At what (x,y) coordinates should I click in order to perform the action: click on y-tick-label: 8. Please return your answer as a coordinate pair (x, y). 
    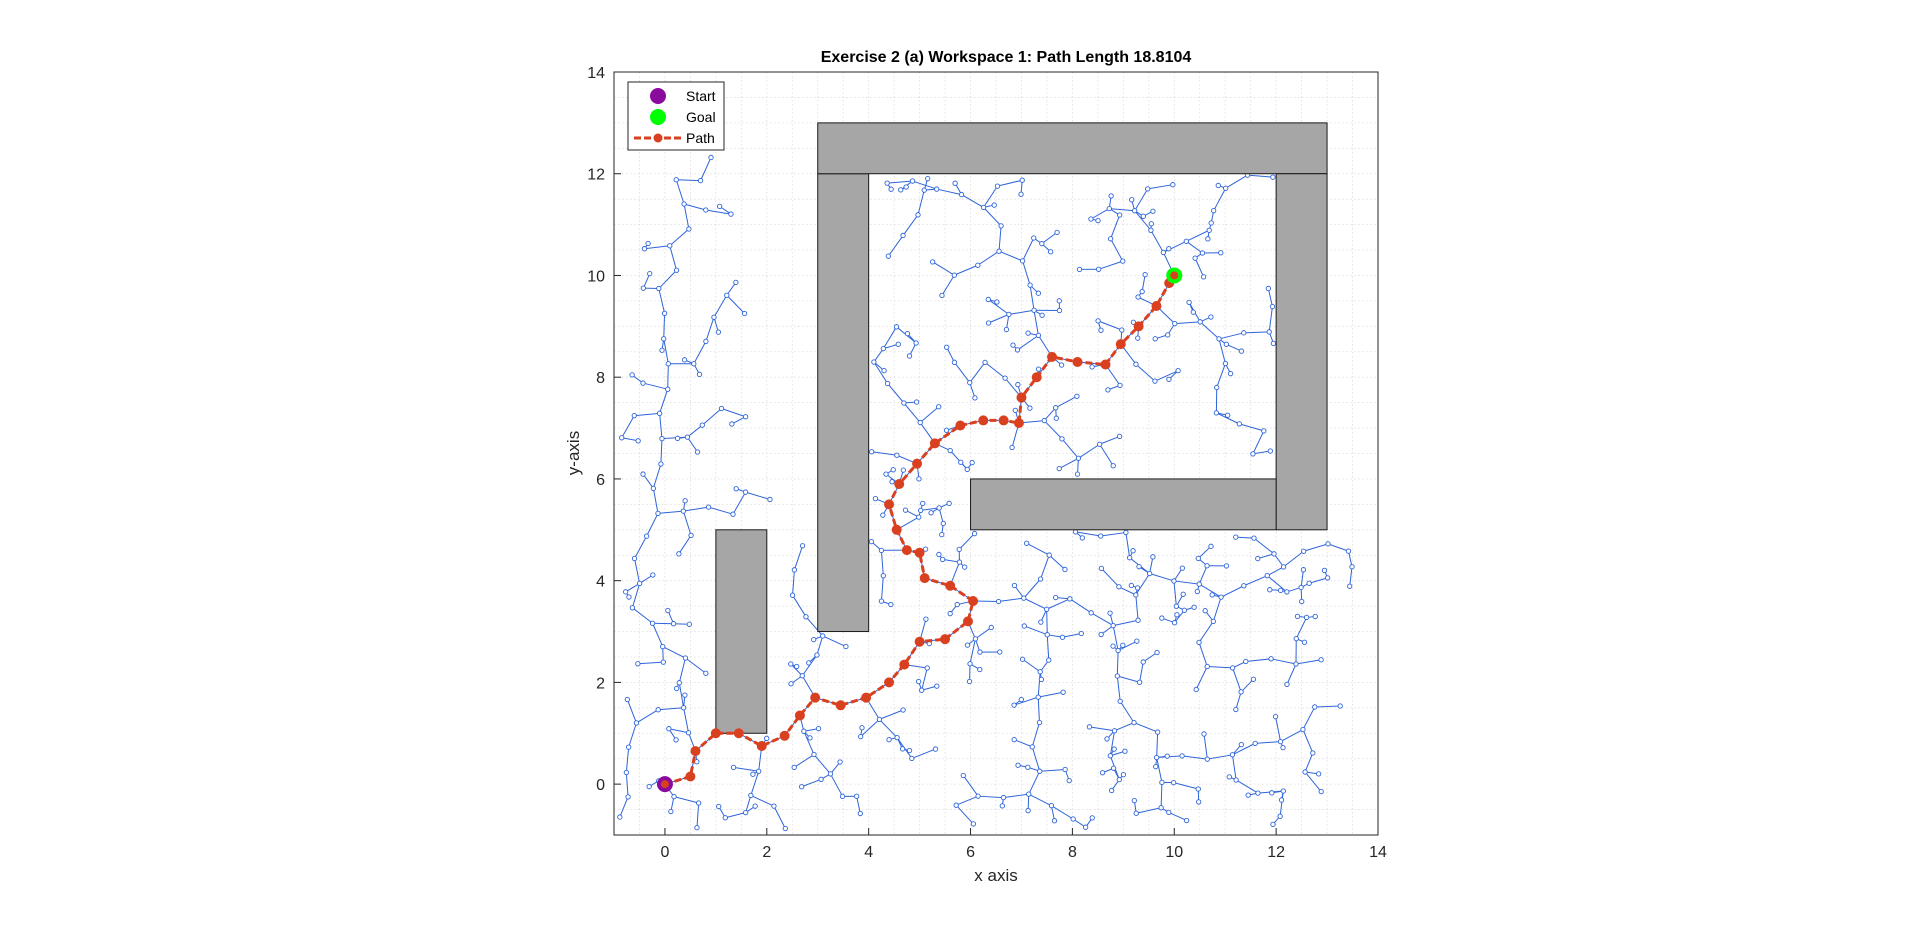
    Looking at the image, I should click on (600, 378).